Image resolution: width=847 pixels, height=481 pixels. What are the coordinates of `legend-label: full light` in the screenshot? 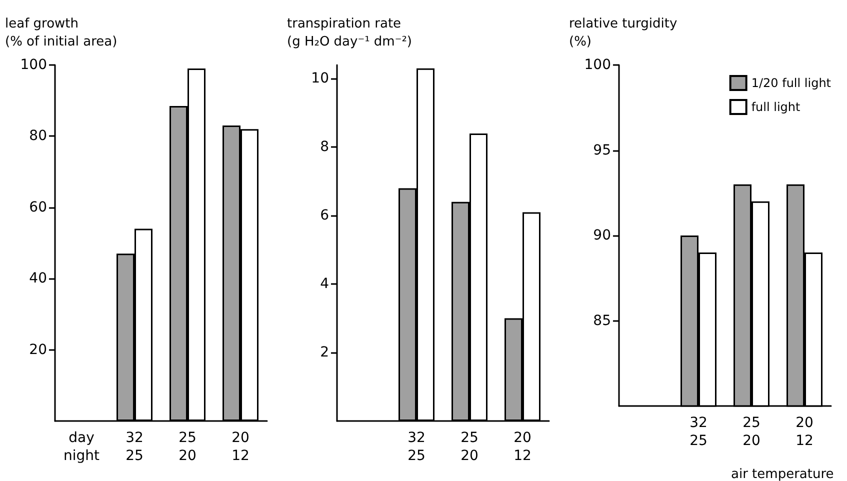 It's located at (776, 107).